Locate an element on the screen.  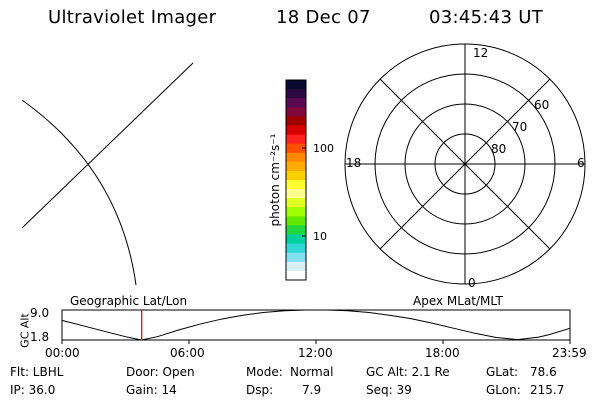
instrument-title: Ultraviolet Imager is located at coordinates (132, 17).